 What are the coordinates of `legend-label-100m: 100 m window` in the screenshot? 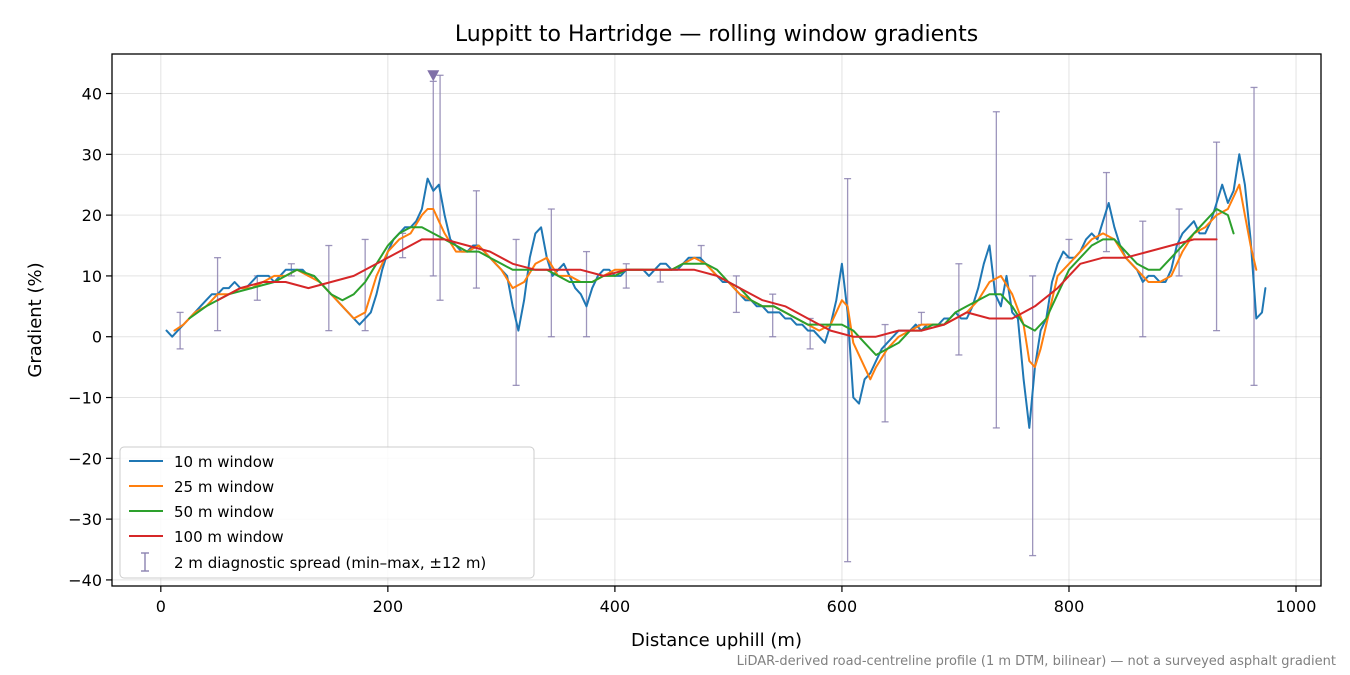 It's located at (229, 537).